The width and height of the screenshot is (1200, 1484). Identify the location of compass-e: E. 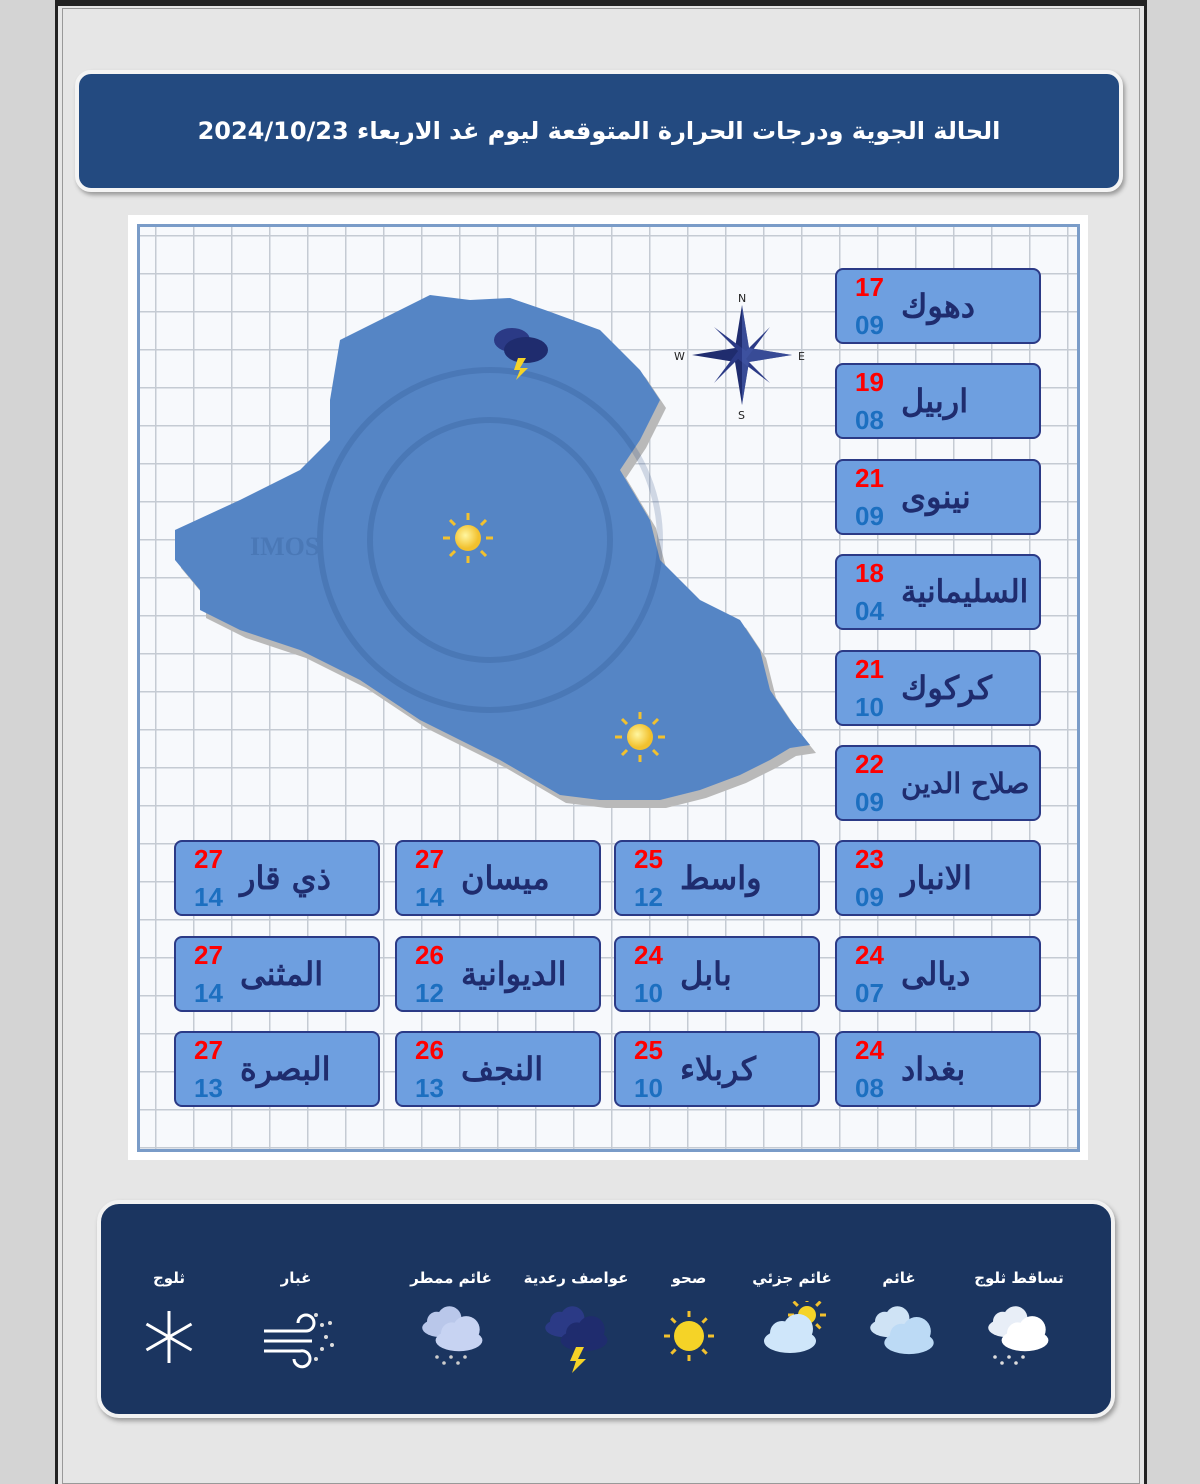
(801, 356).